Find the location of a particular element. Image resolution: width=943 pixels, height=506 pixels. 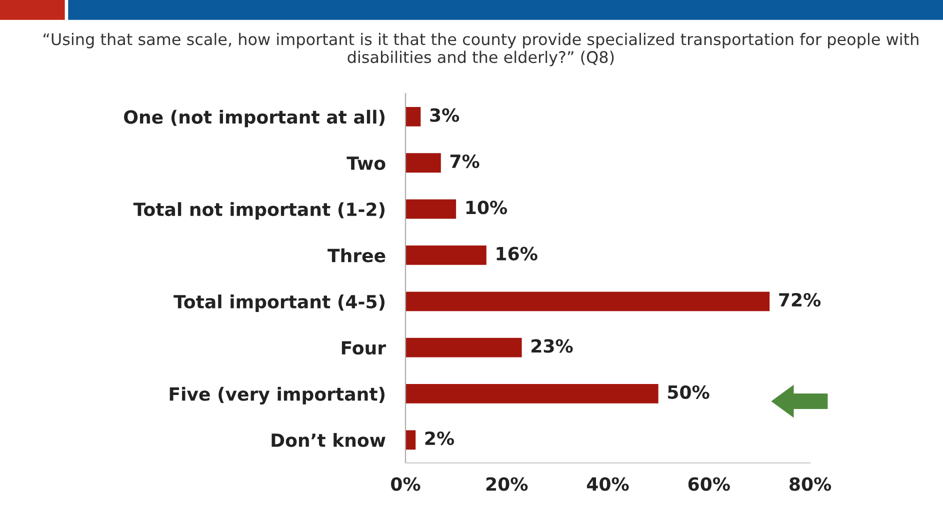

data-label: 72% is located at coordinates (800, 299).